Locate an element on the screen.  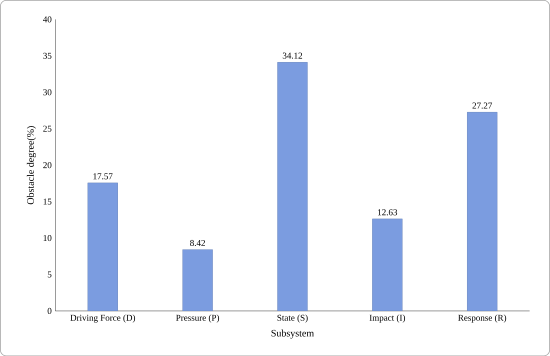
y-tick-label: 10 is located at coordinates (48, 237).